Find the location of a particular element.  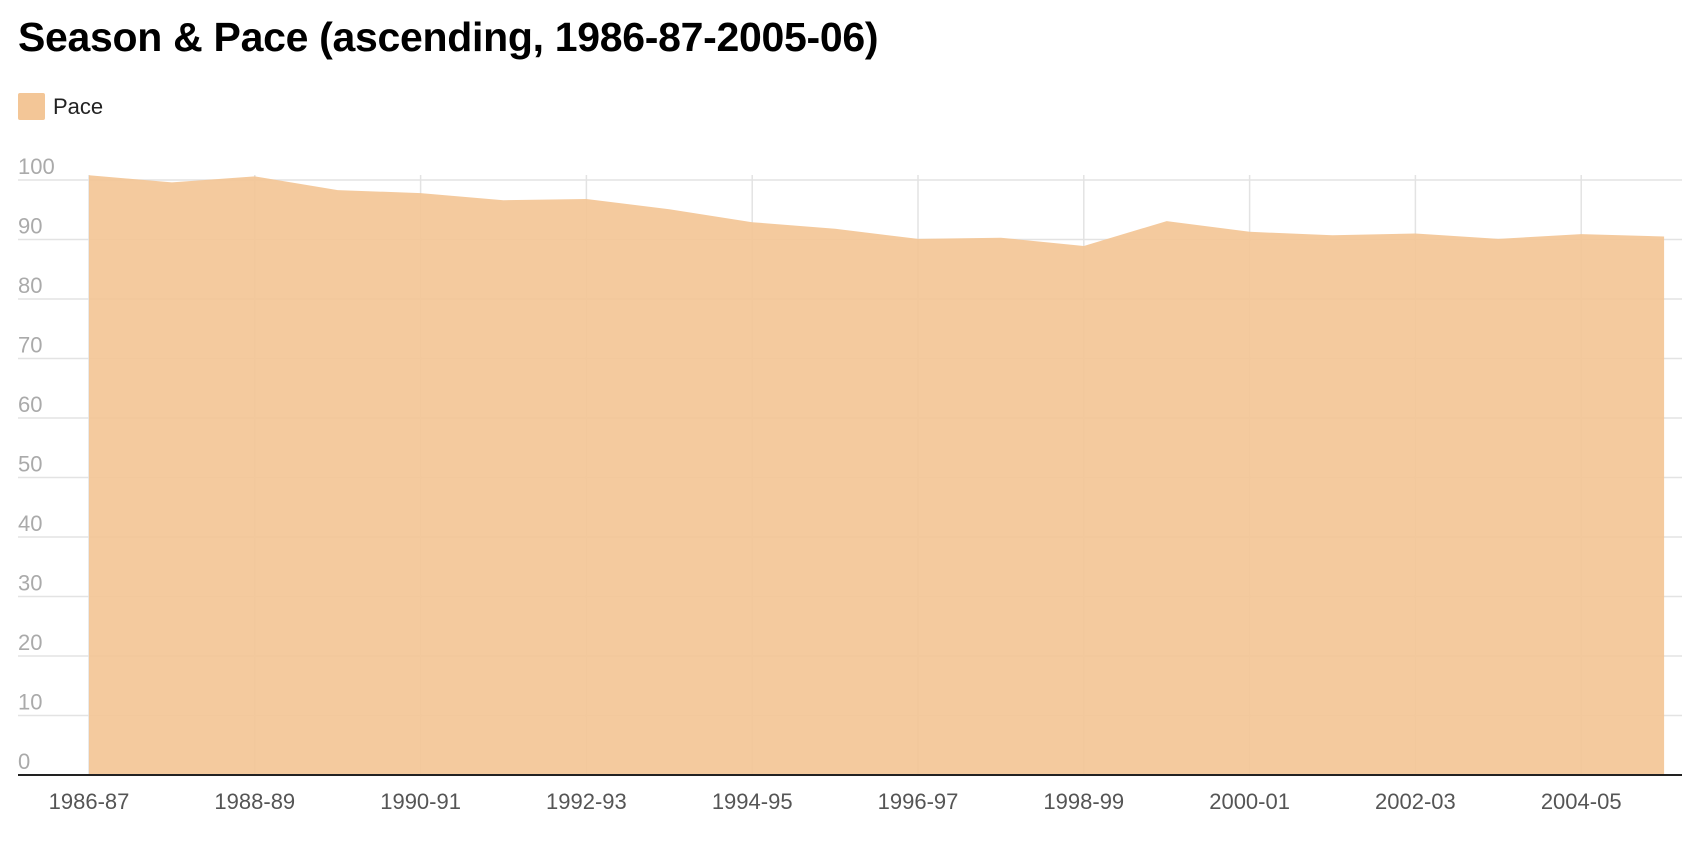

x-tick-label: 1992-93 is located at coordinates (586, 801).